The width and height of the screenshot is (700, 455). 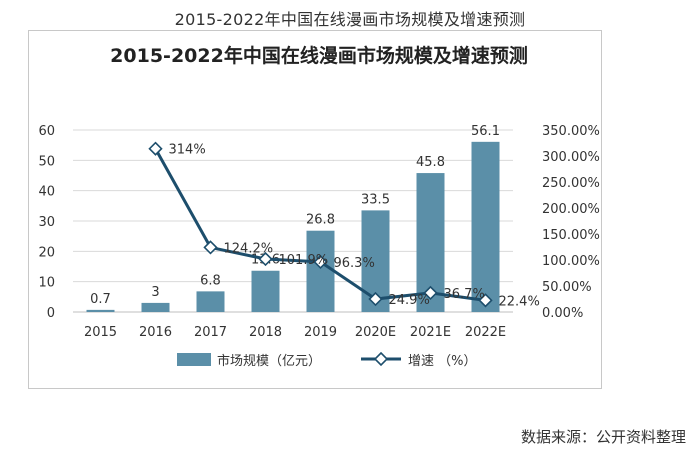 What do you see at coordinates (562, 313) in the screenshot?
I see `y-right-tick-label: 0.00%` at bounding box center [562, 313].